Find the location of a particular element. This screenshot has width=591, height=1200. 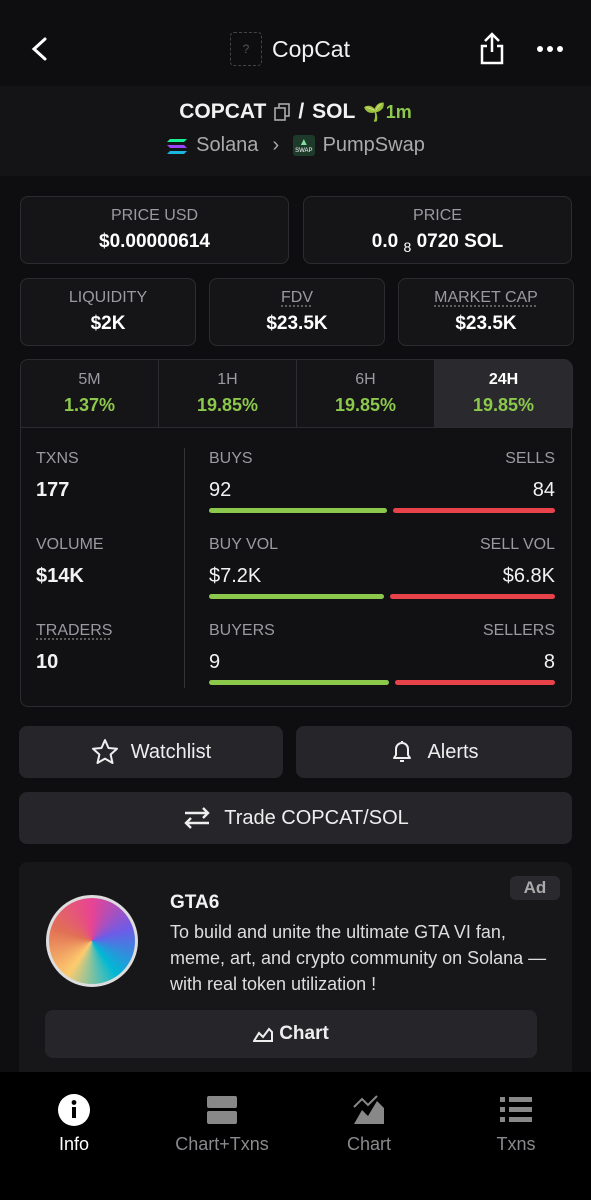

label: Chart is located at coordinates (304, 1033).